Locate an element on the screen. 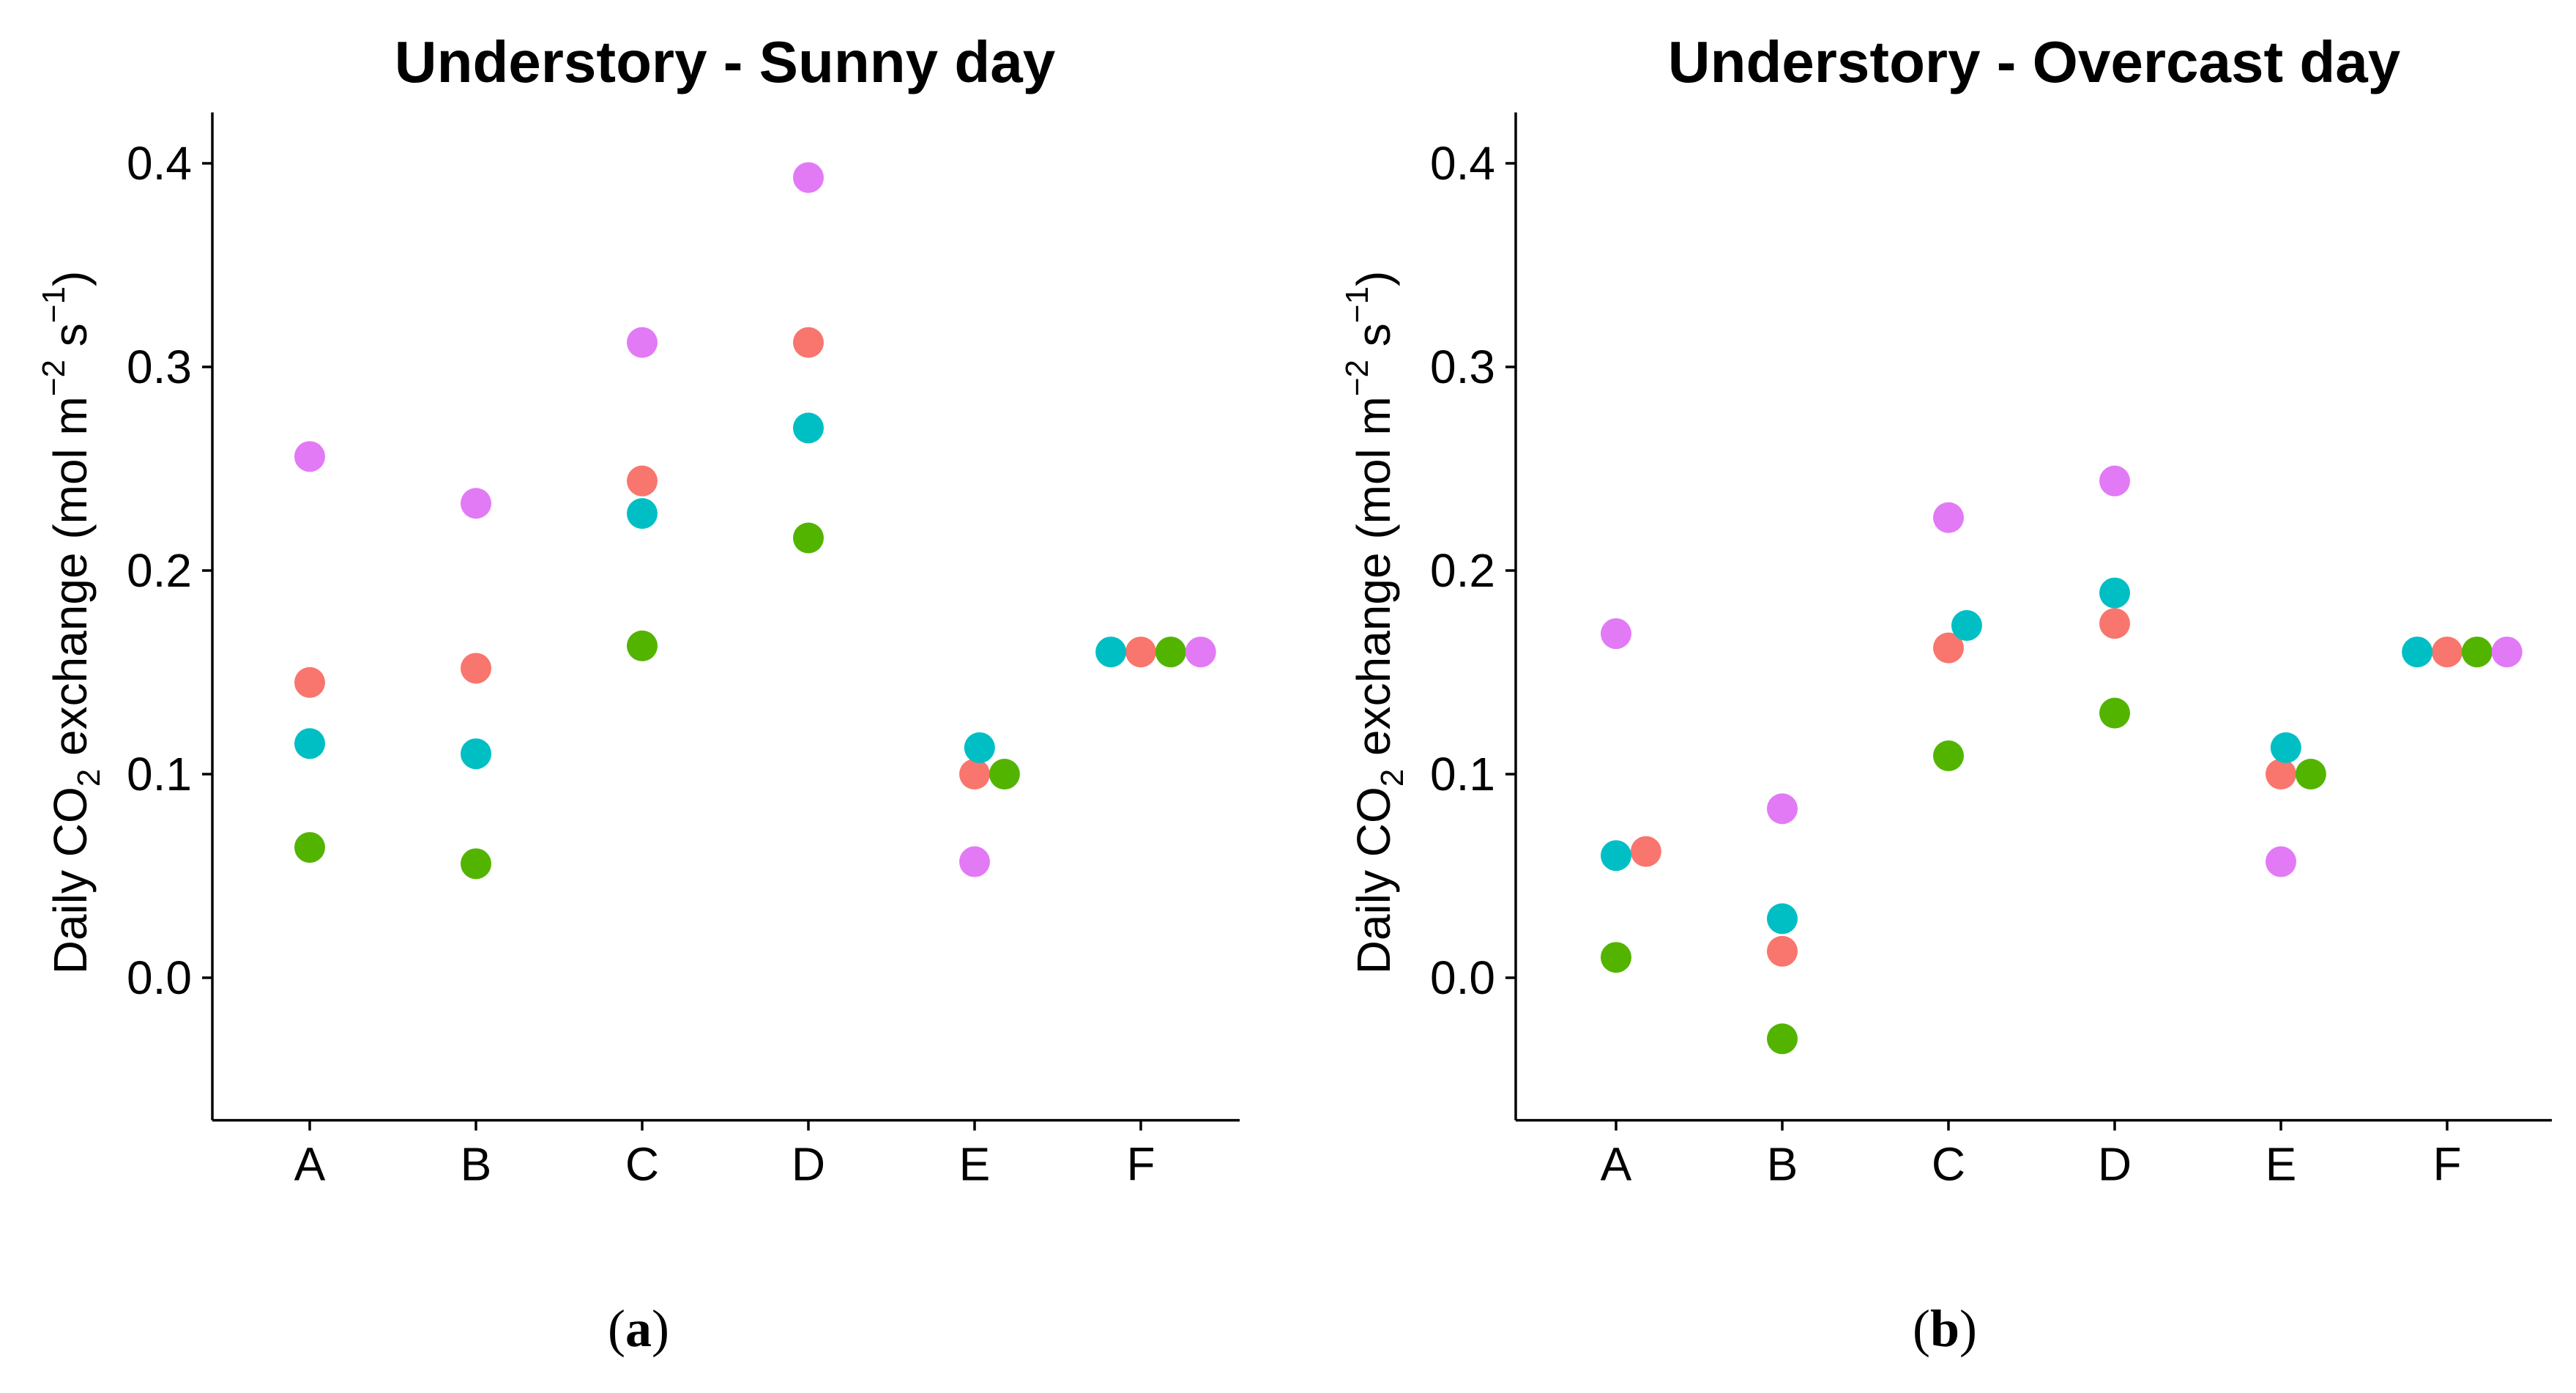  chart-title: Understory - Sunny day is located at coordinates (725, 62).